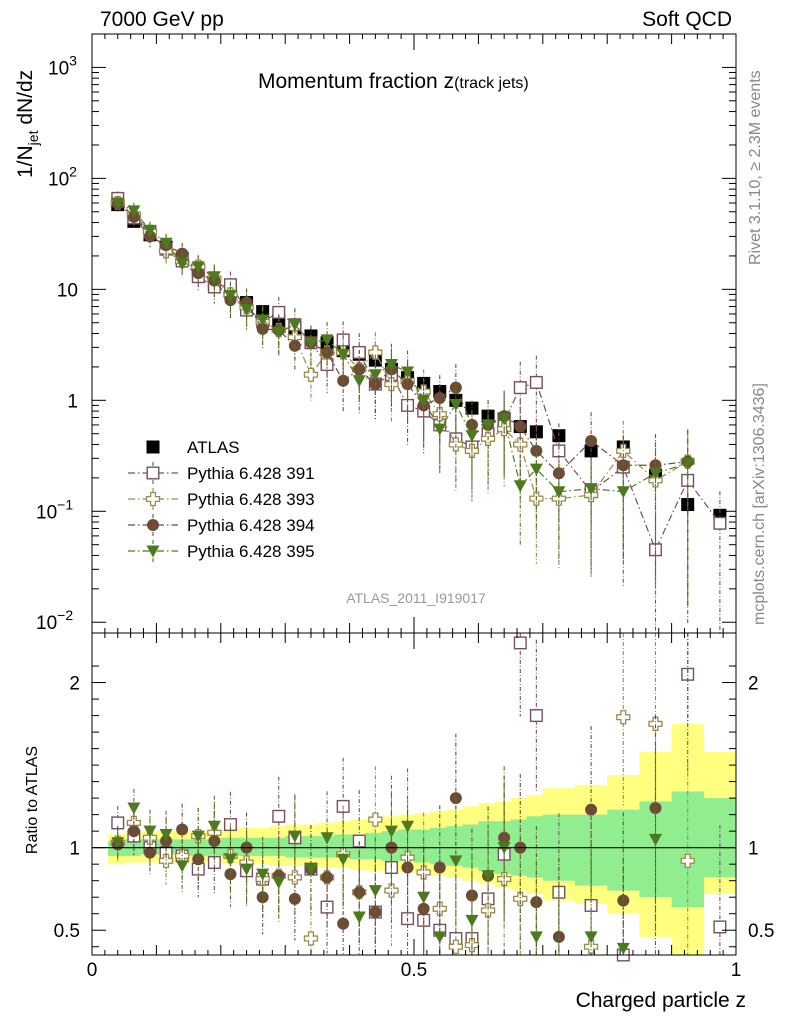 Image resolution: width=786 pixels, height=1024 pixels. What do you see at coordinates (54, 620) in the screenshot?
I see `y-tick-label-top: 10⁻²` at bounding box center [54, 620].